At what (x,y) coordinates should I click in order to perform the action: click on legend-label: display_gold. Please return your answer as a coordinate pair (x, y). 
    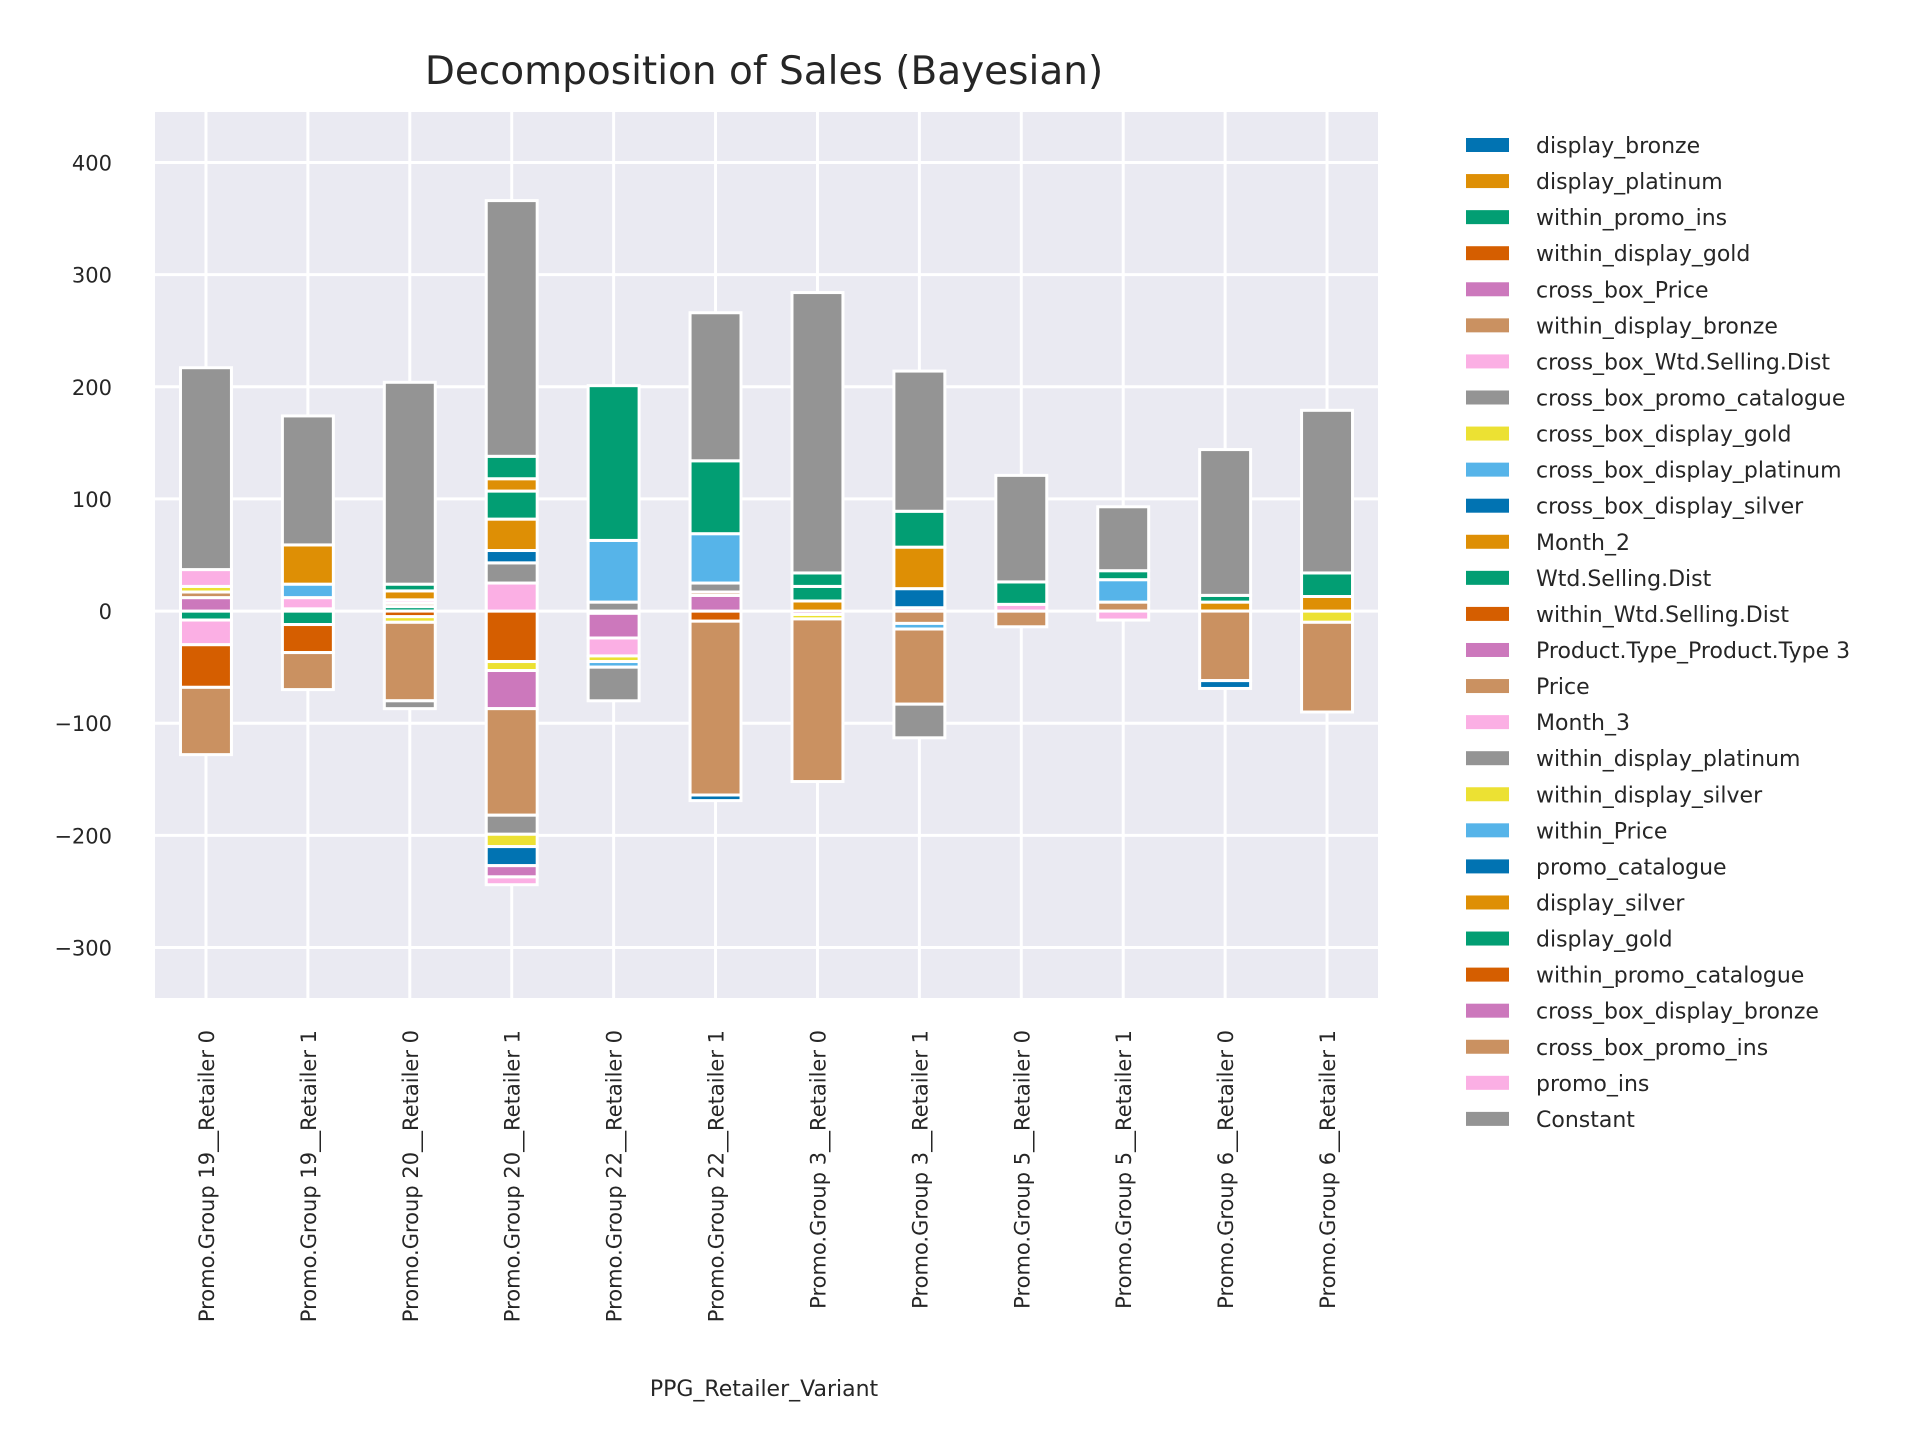
    Looking at the image, I should click on (1604, 940).